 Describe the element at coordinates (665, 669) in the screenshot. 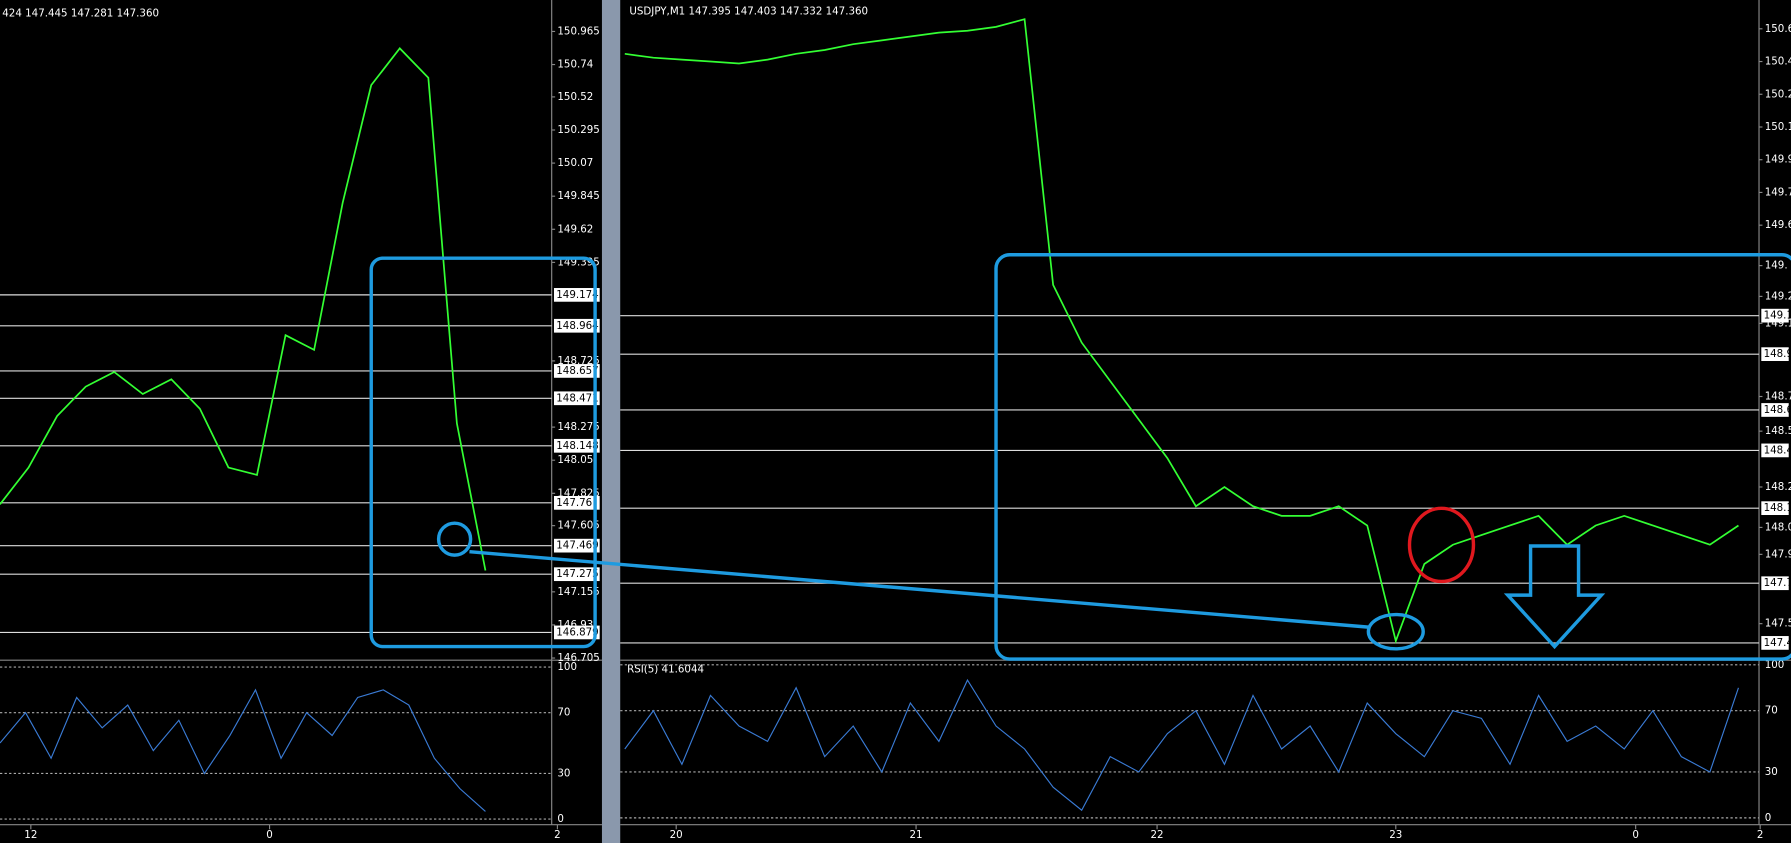

I see `rsi-label: RSI(5) 41.6044` at that location.